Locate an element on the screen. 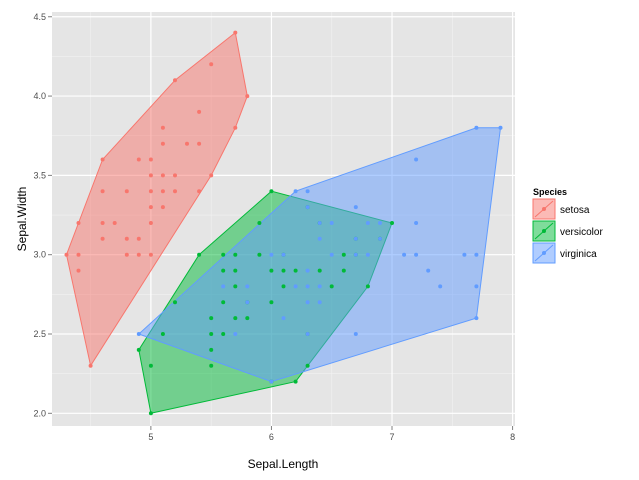 This screenshot has width=639, height=480. legend-key-point-setosa is located at coordinates (544, 209).